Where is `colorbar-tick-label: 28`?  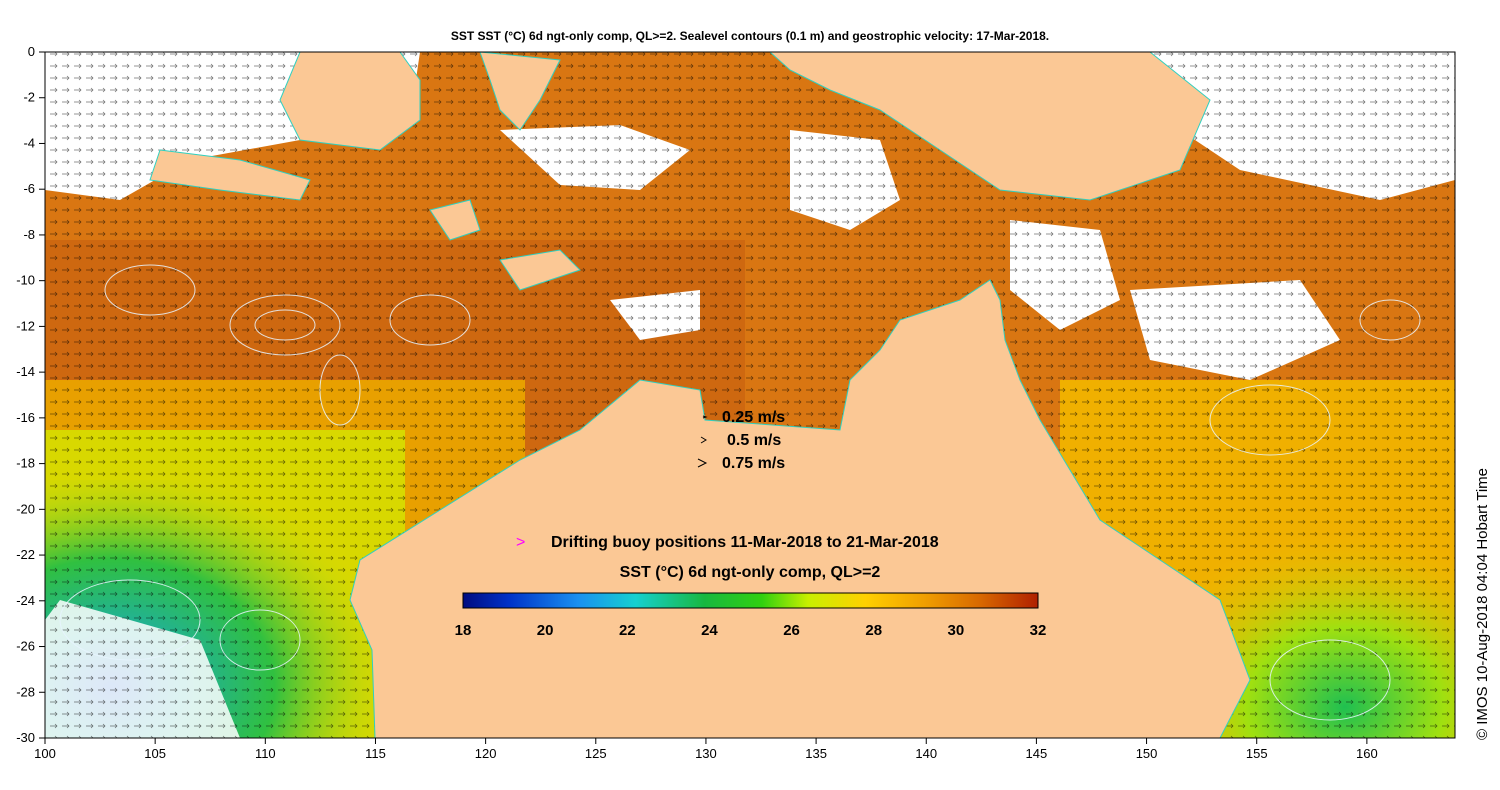
colorbar-tick-label: 28 is located at coordinates (873, 630).